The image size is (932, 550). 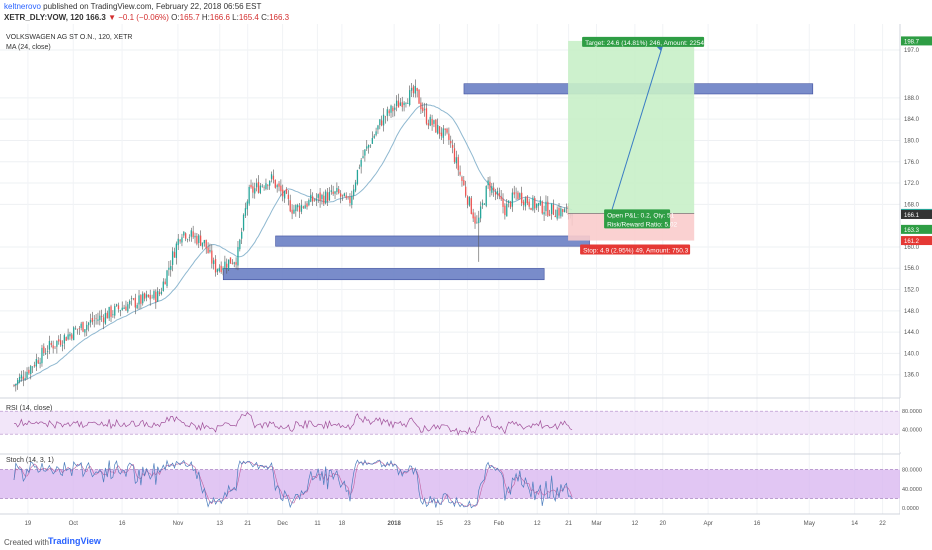 What do you see at coordinates (282, 524) in the screenshot?
I see `x-tick-label: Dec` at bounding box center [282, 524].